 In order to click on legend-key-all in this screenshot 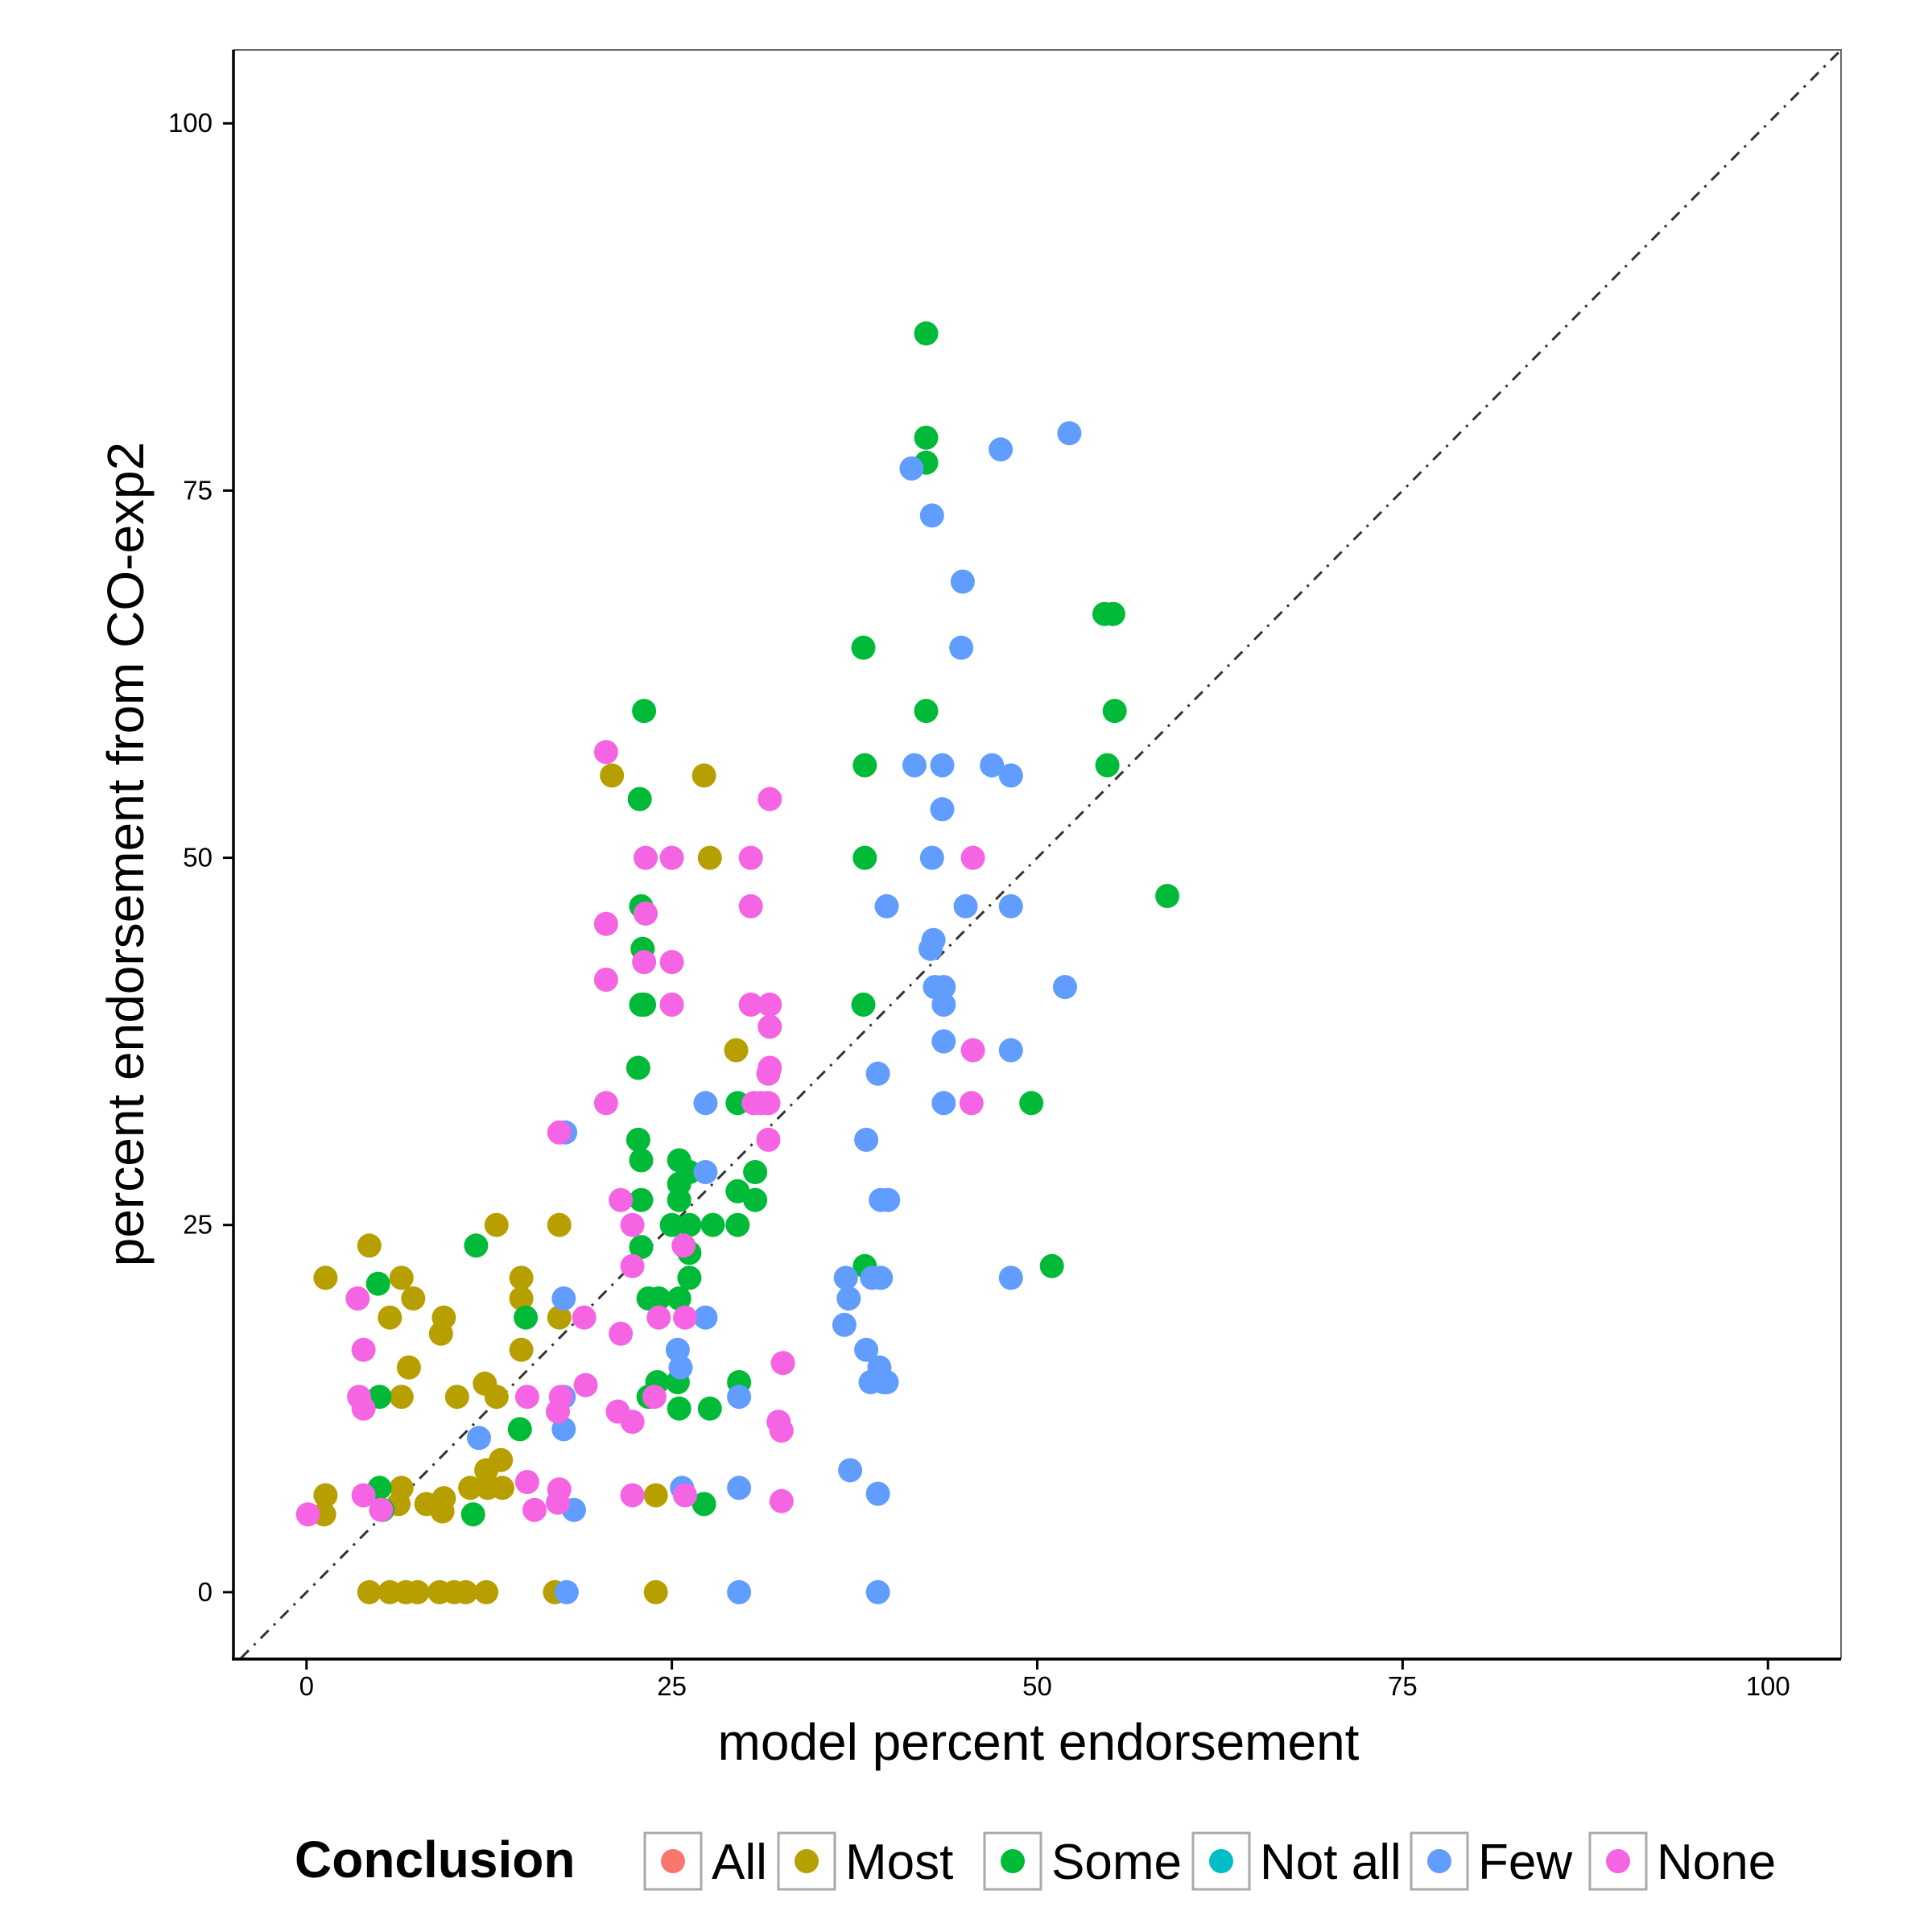, I will do `click(673, 1861)`.